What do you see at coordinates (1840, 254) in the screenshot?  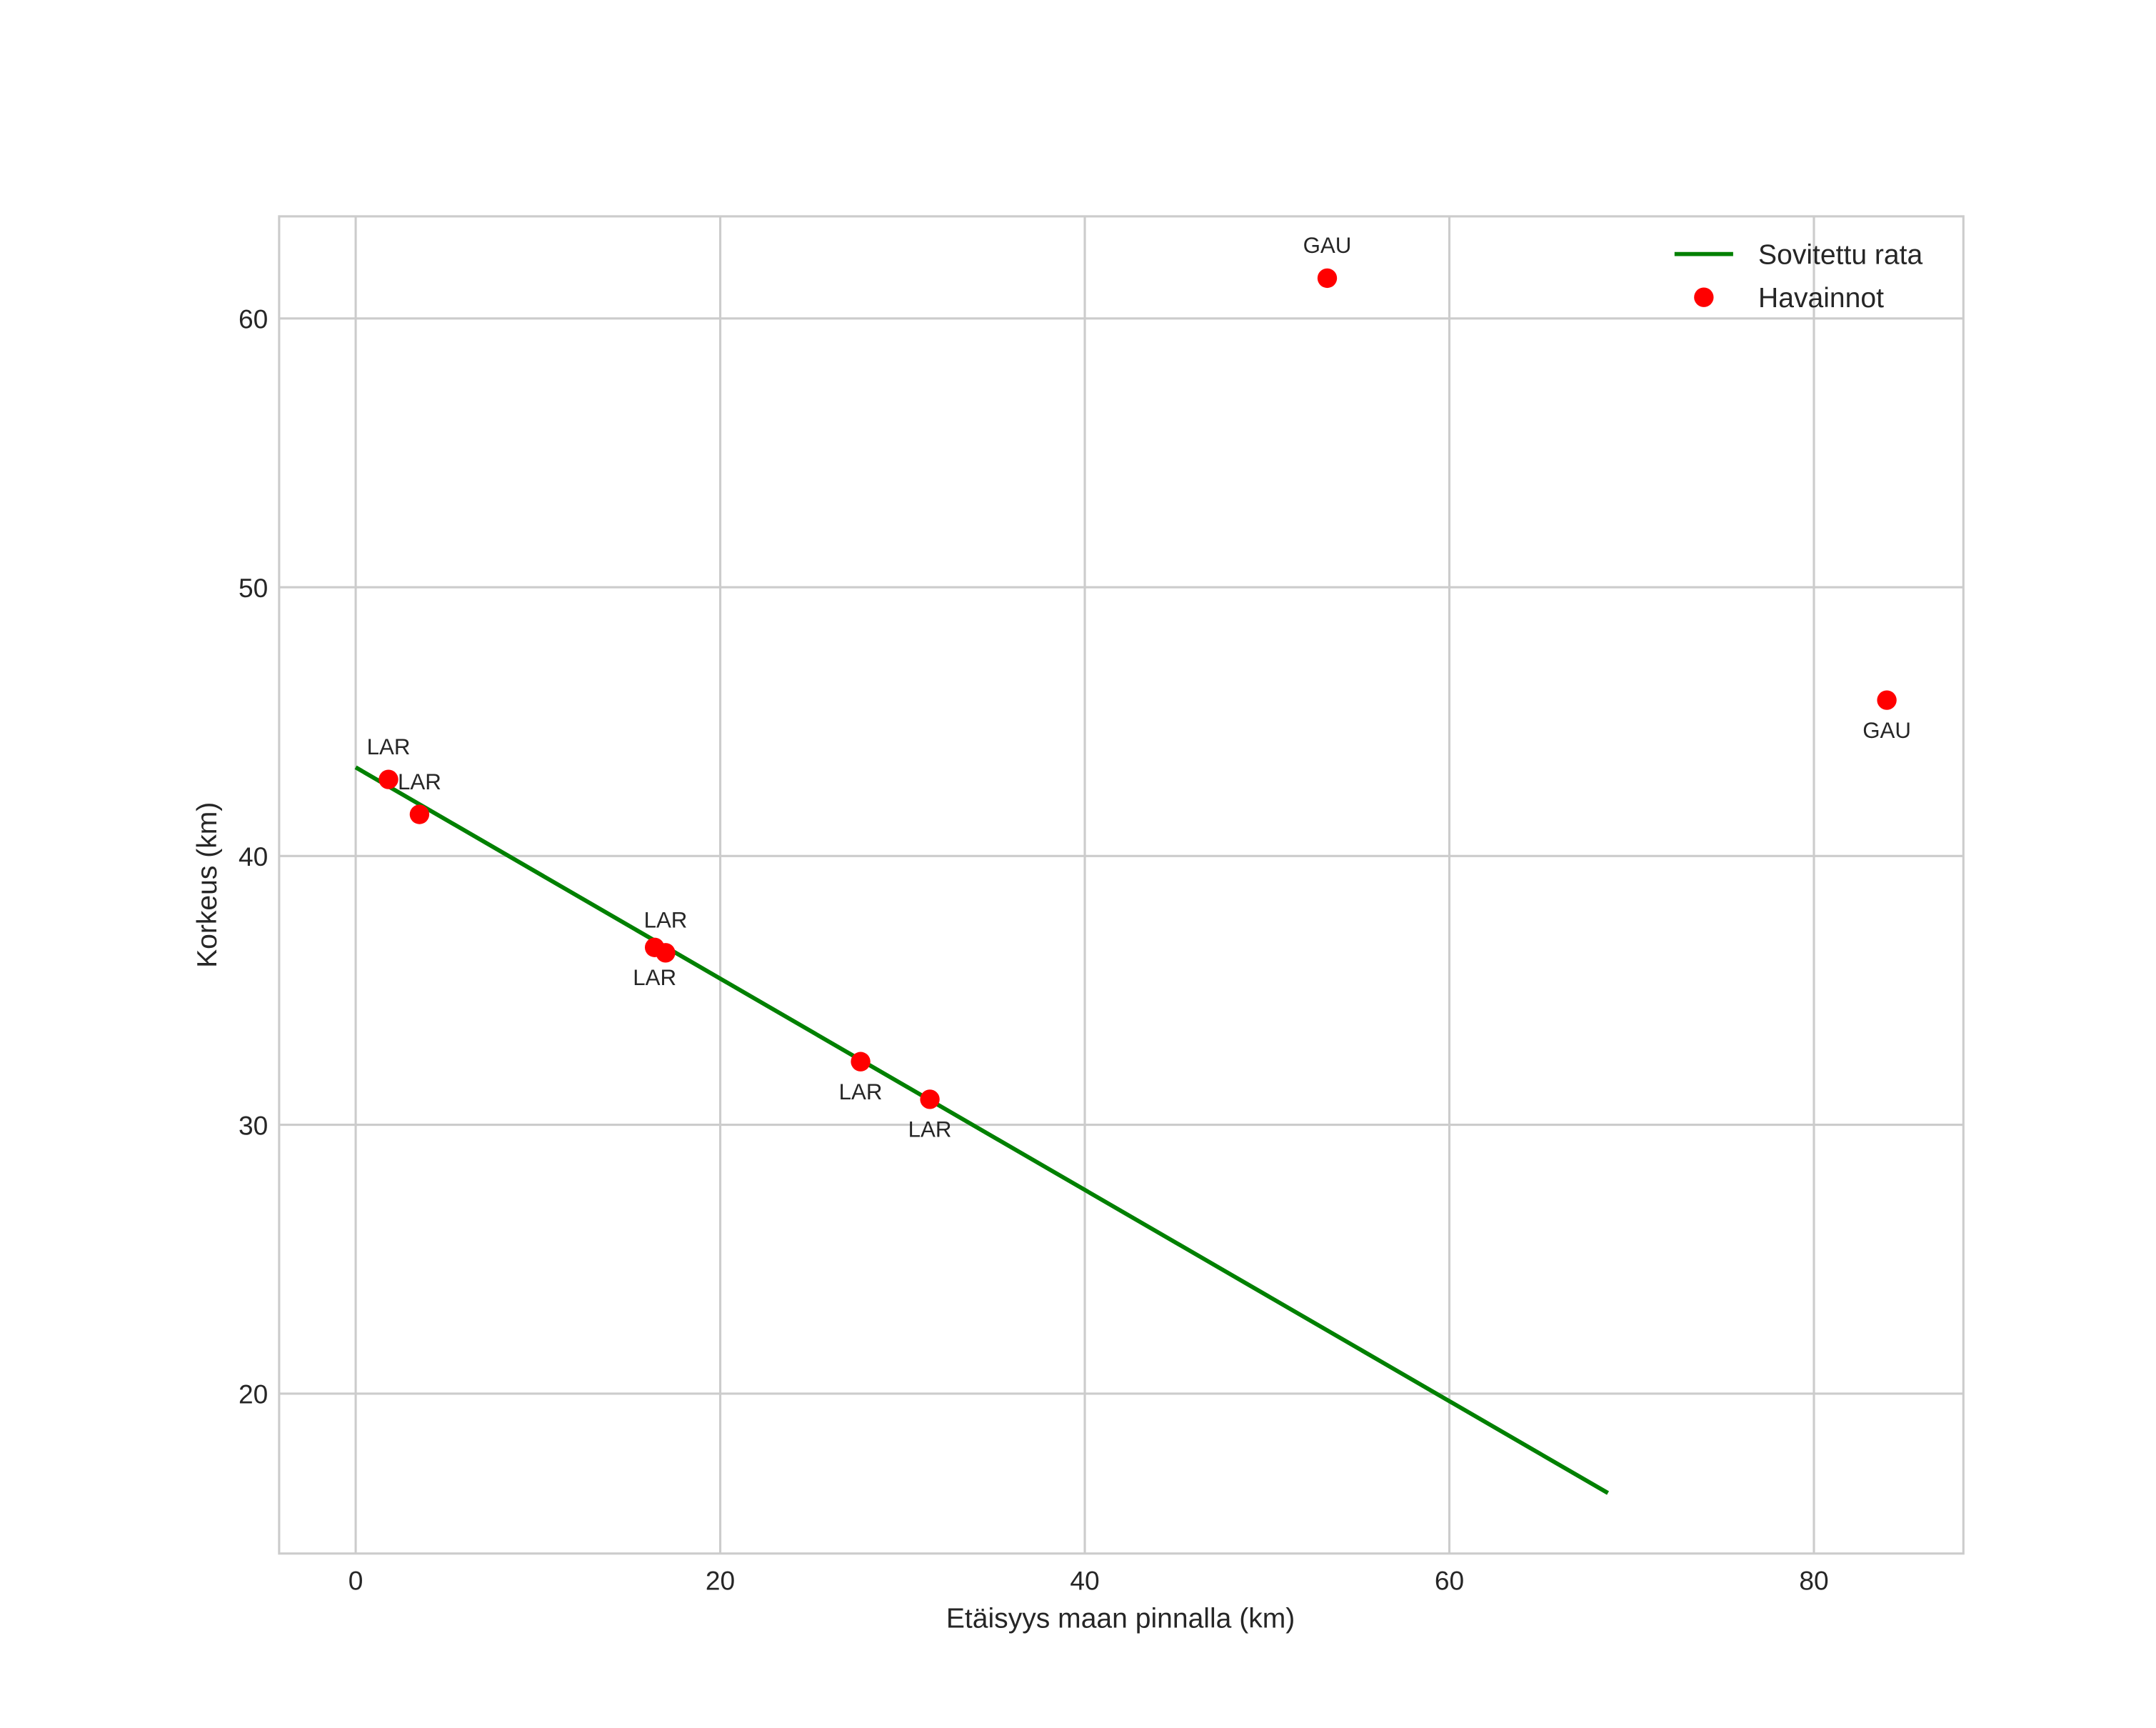 I see `legend-label-fit: Sovitettu rata` at bounding box center [1840, 254].